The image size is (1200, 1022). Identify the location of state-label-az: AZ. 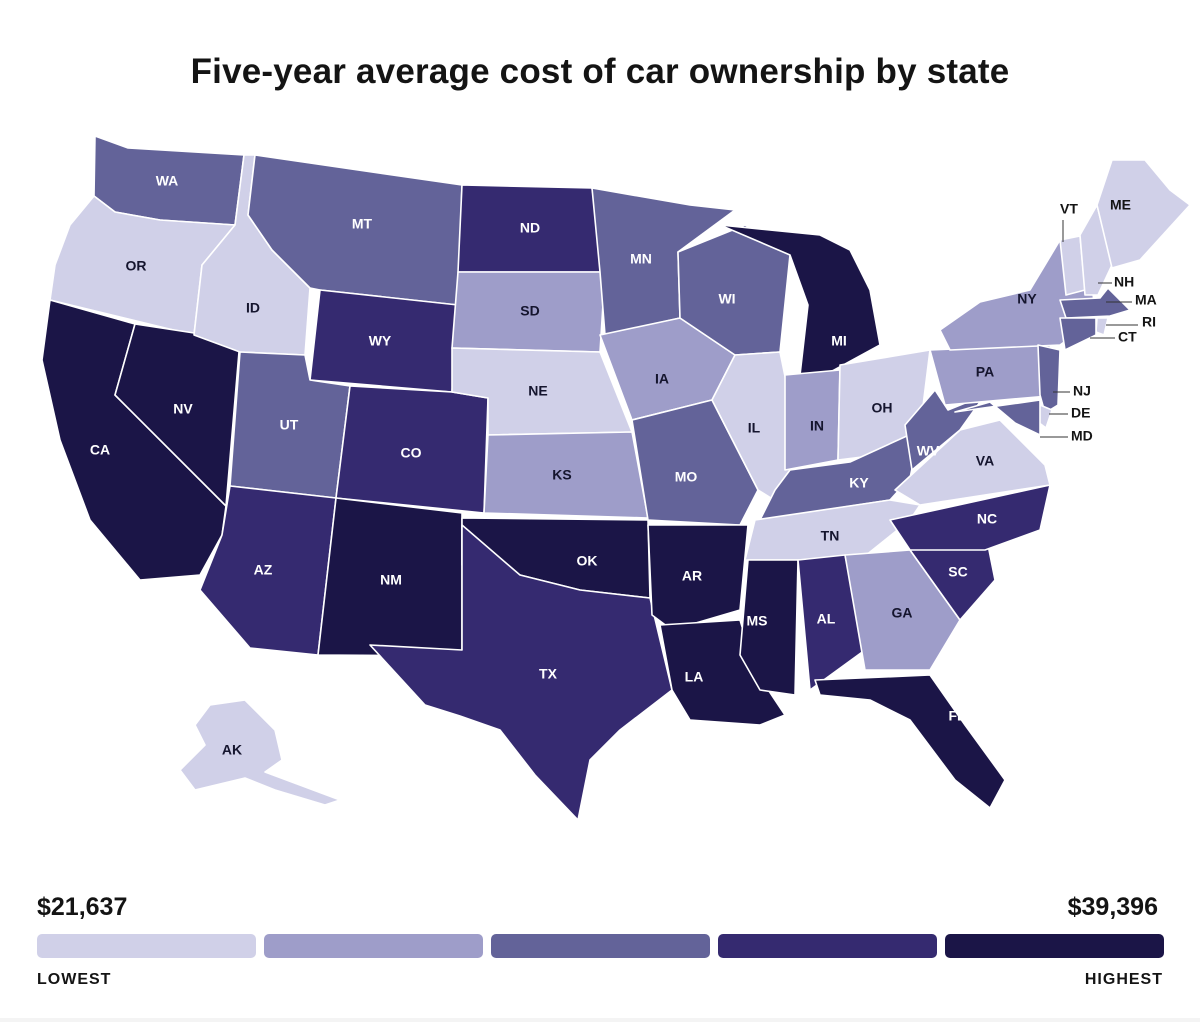
(263, 570).